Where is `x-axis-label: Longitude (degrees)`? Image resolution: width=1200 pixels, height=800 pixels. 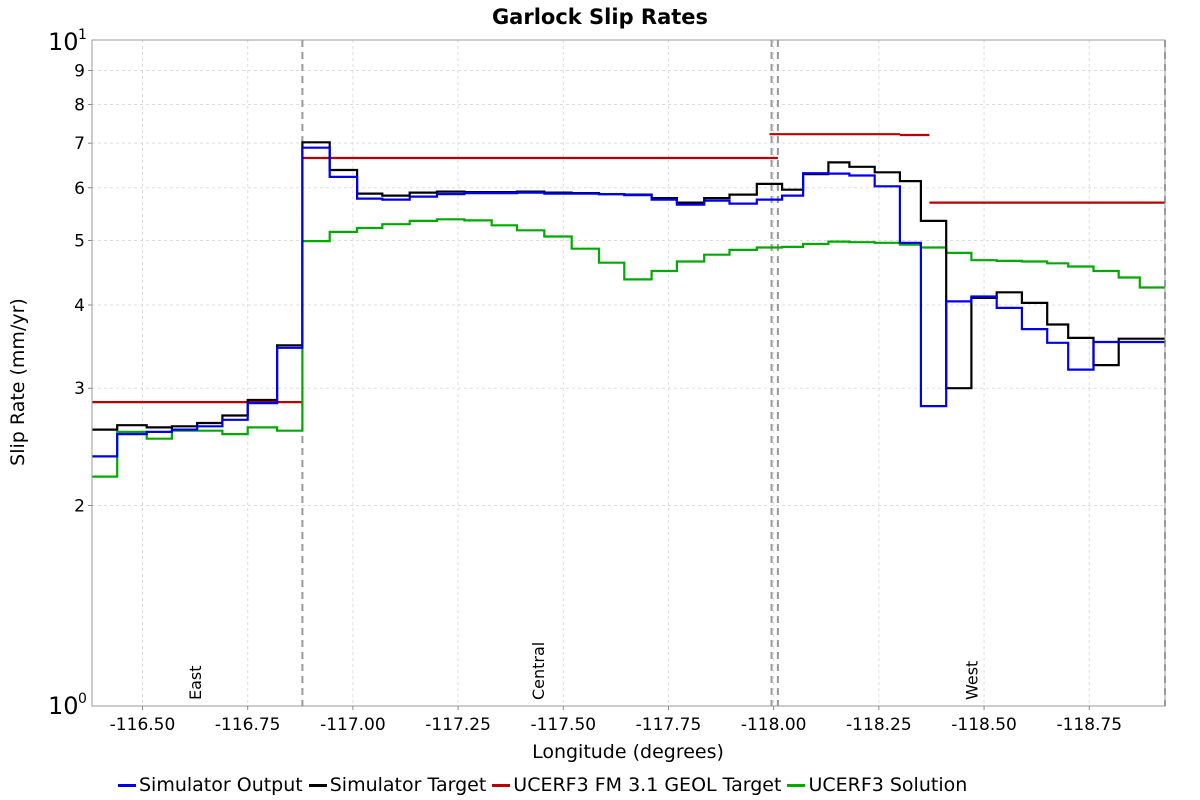 x-axis-label: Longitude (degrees) is located at coordinates (628, 752).